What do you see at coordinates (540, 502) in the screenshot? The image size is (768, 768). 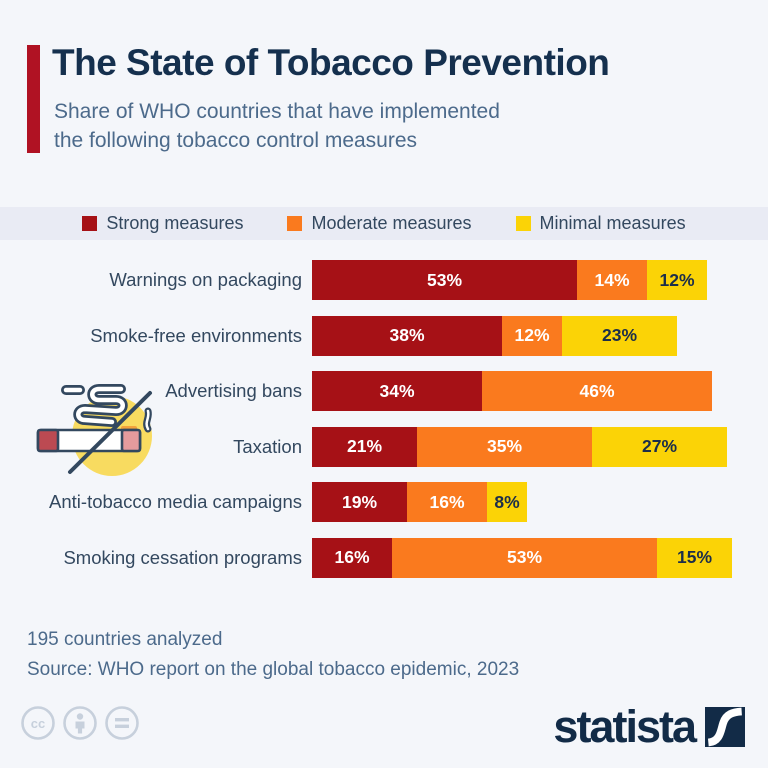 I see `bar-track: 19% 16% 8%` at bounding box center [540, 502].